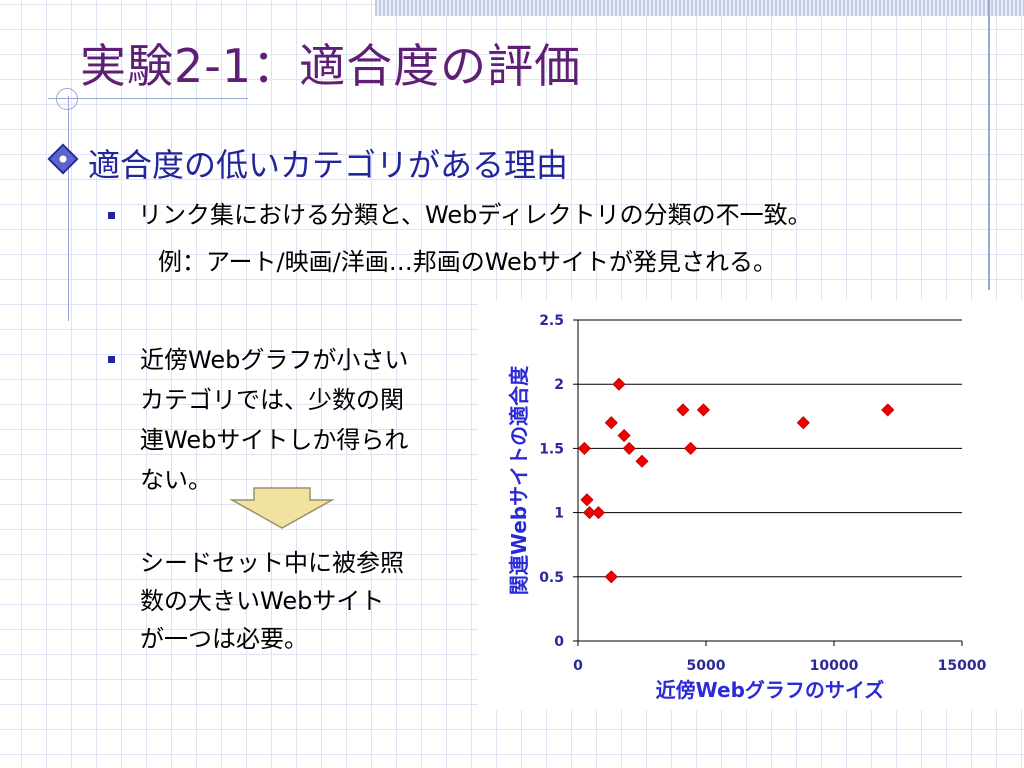  I want to click on paragraph-line: カテゴリでは、少数の関, so click(272, 400).